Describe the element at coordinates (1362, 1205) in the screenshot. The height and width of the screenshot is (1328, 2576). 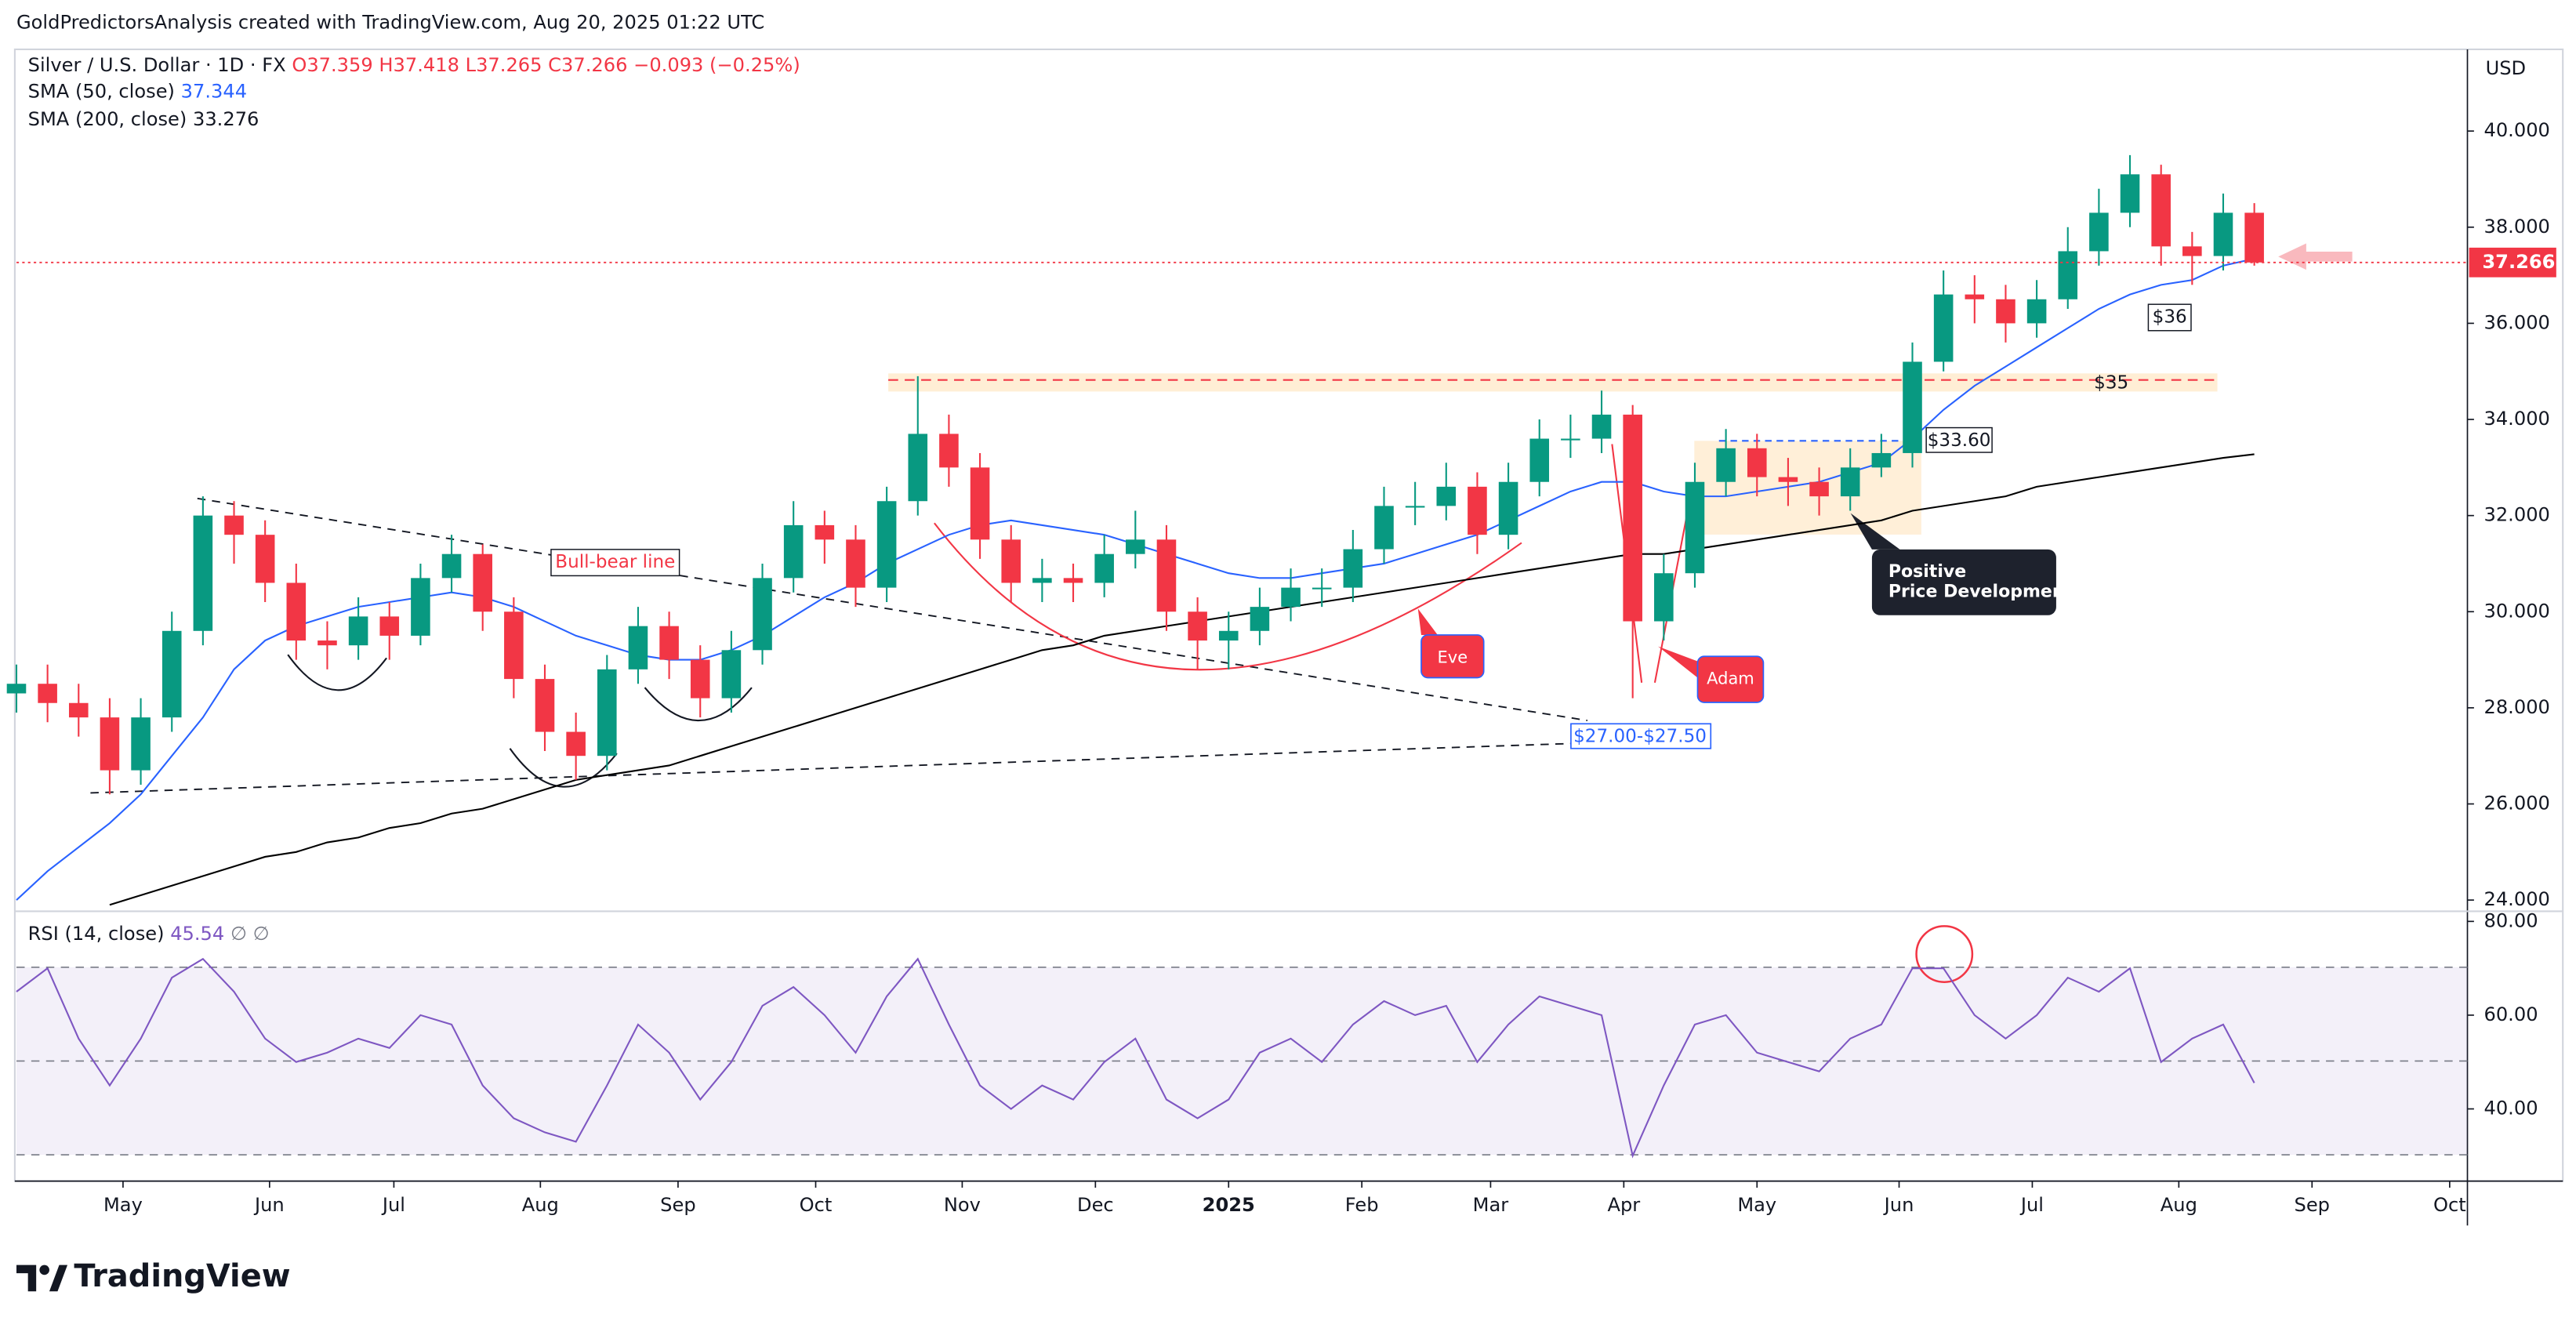
I see `x-tick-label: Feb` at that location.